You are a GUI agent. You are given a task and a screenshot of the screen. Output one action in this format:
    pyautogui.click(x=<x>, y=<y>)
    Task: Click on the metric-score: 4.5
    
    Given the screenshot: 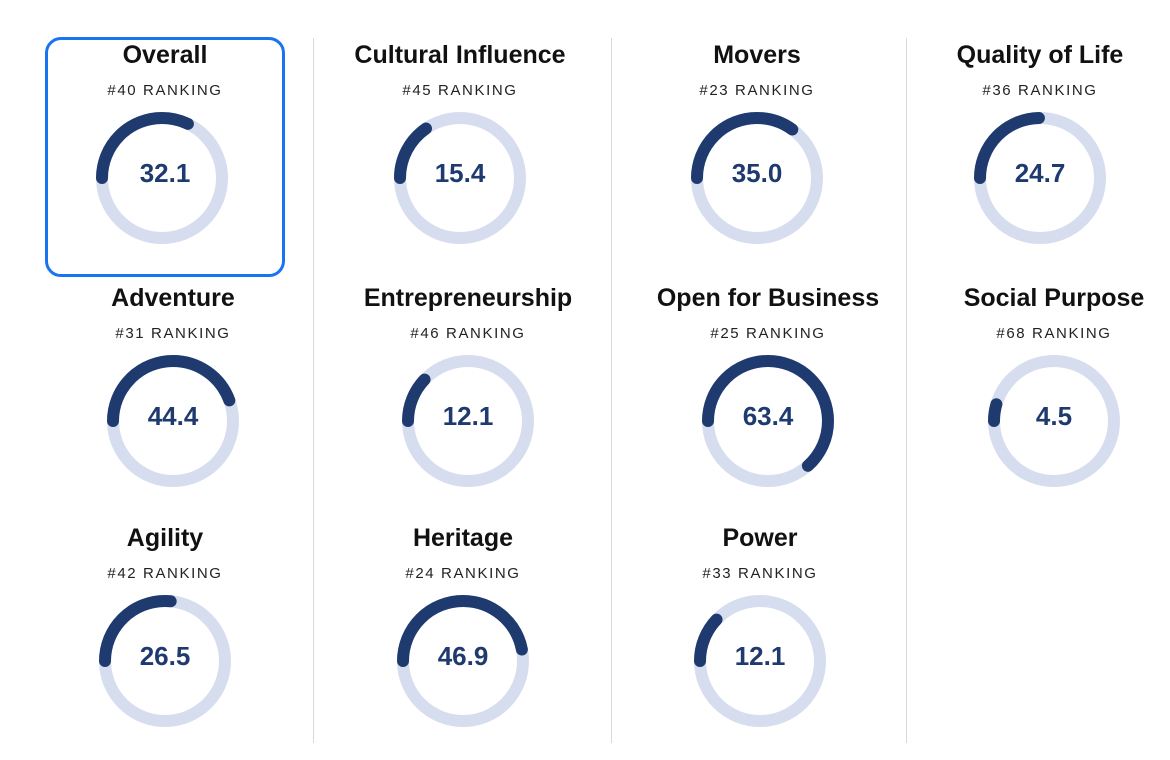 What is the action you would take?
    pyautogui.click(x=1054, y=416)
    